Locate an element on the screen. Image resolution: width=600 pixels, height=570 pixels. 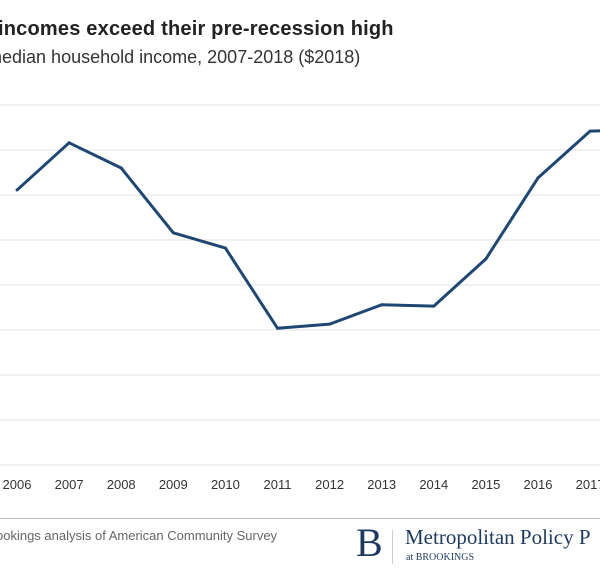
x-tick-label: 2016 is located at coordinates (538, 484).